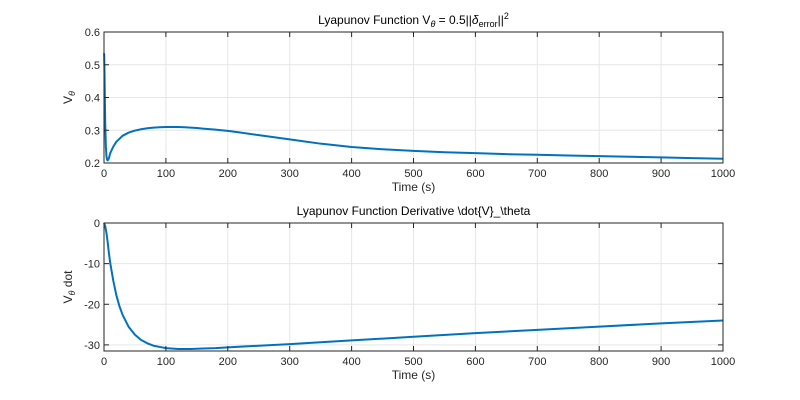 Image resolution: width=800 pixels, height=400 pixels. Describe the element at coordinates (488, 24) in the screenshot. I see `title-error-subscript: error` at that location.